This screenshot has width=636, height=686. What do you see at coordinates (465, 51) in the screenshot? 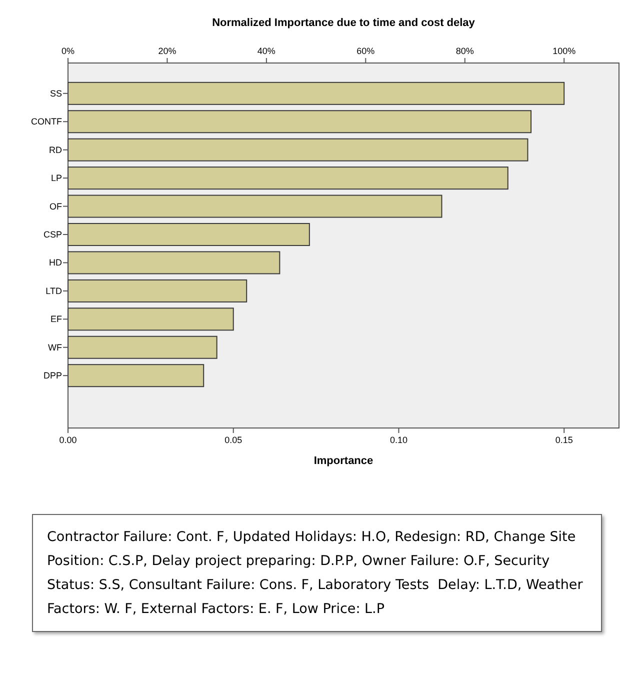
I see `x2-tick-label: 80%` at bounding box center [465, 51].